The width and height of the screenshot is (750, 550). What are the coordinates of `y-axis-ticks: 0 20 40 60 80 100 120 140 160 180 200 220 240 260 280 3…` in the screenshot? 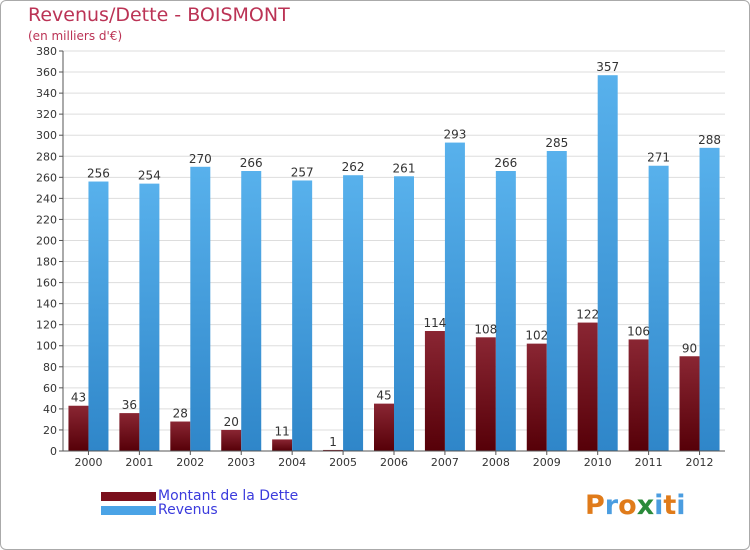 It's located at (49, 251).